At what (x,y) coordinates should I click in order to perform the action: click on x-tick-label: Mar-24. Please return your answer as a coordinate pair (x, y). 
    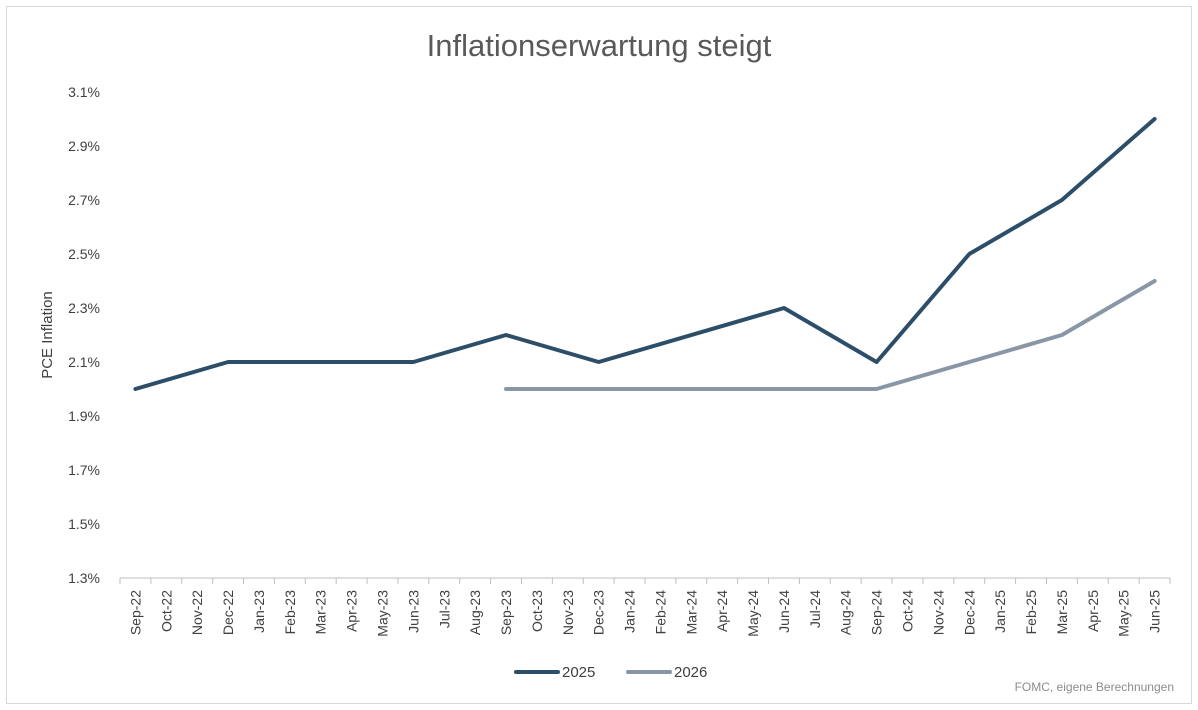
    Looking at the image, I should click on (691, 612).